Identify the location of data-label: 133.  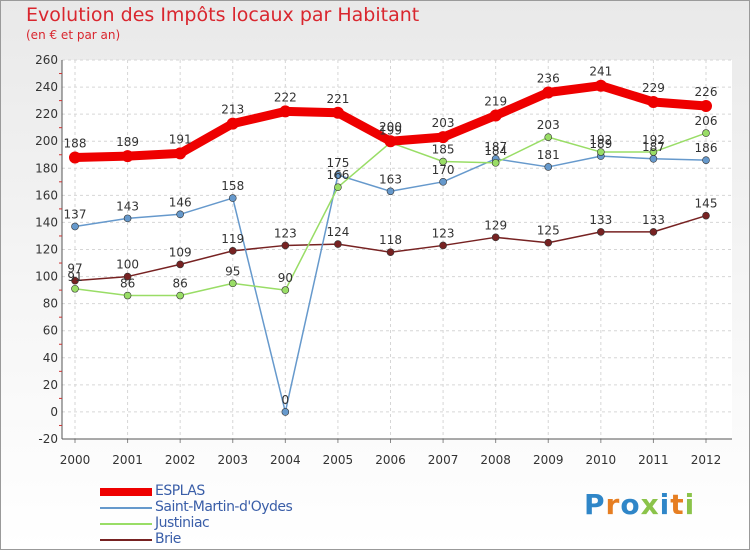
(653, 220).